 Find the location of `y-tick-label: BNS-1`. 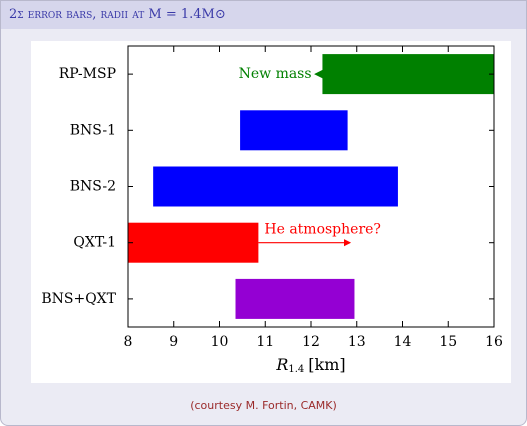

y-tick-label: BNS-1 is located at coordinates (93, 130).